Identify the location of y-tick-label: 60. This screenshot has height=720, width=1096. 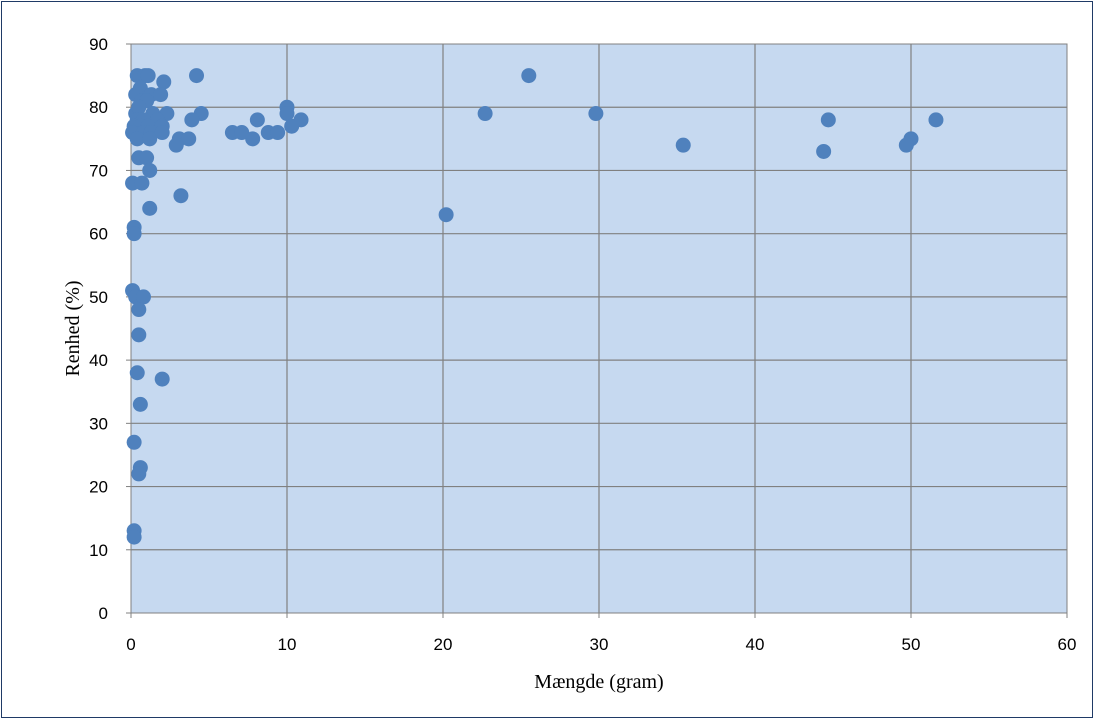
(98, 234).